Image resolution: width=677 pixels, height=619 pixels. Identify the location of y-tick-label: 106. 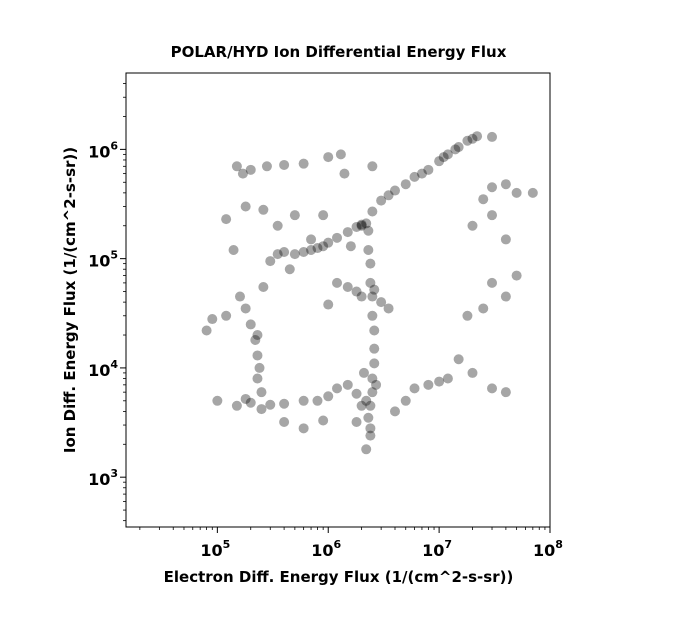
(103, 150).